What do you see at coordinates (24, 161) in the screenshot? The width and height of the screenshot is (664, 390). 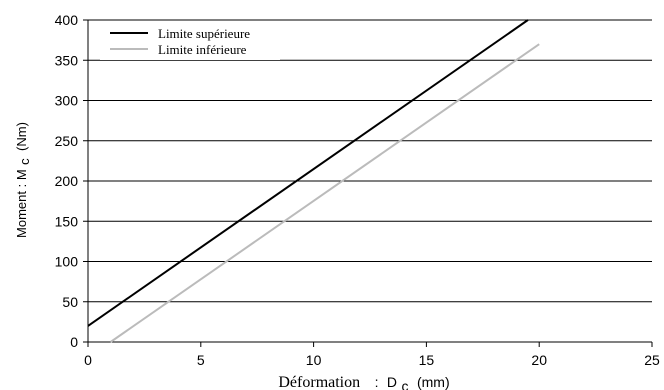 I see `y-axis-title-subscript: c` at bounding box center [24, 161].